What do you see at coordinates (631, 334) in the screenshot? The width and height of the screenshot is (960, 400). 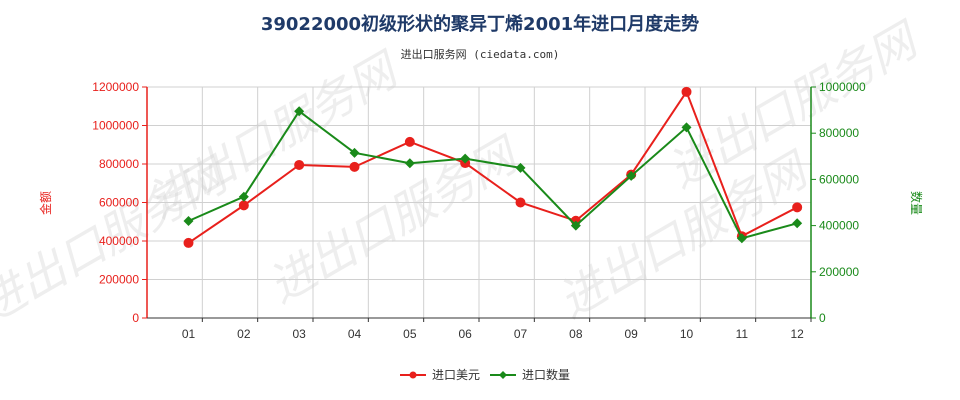 I see `x-tick-label: 09` at bounding box center [631, 334].